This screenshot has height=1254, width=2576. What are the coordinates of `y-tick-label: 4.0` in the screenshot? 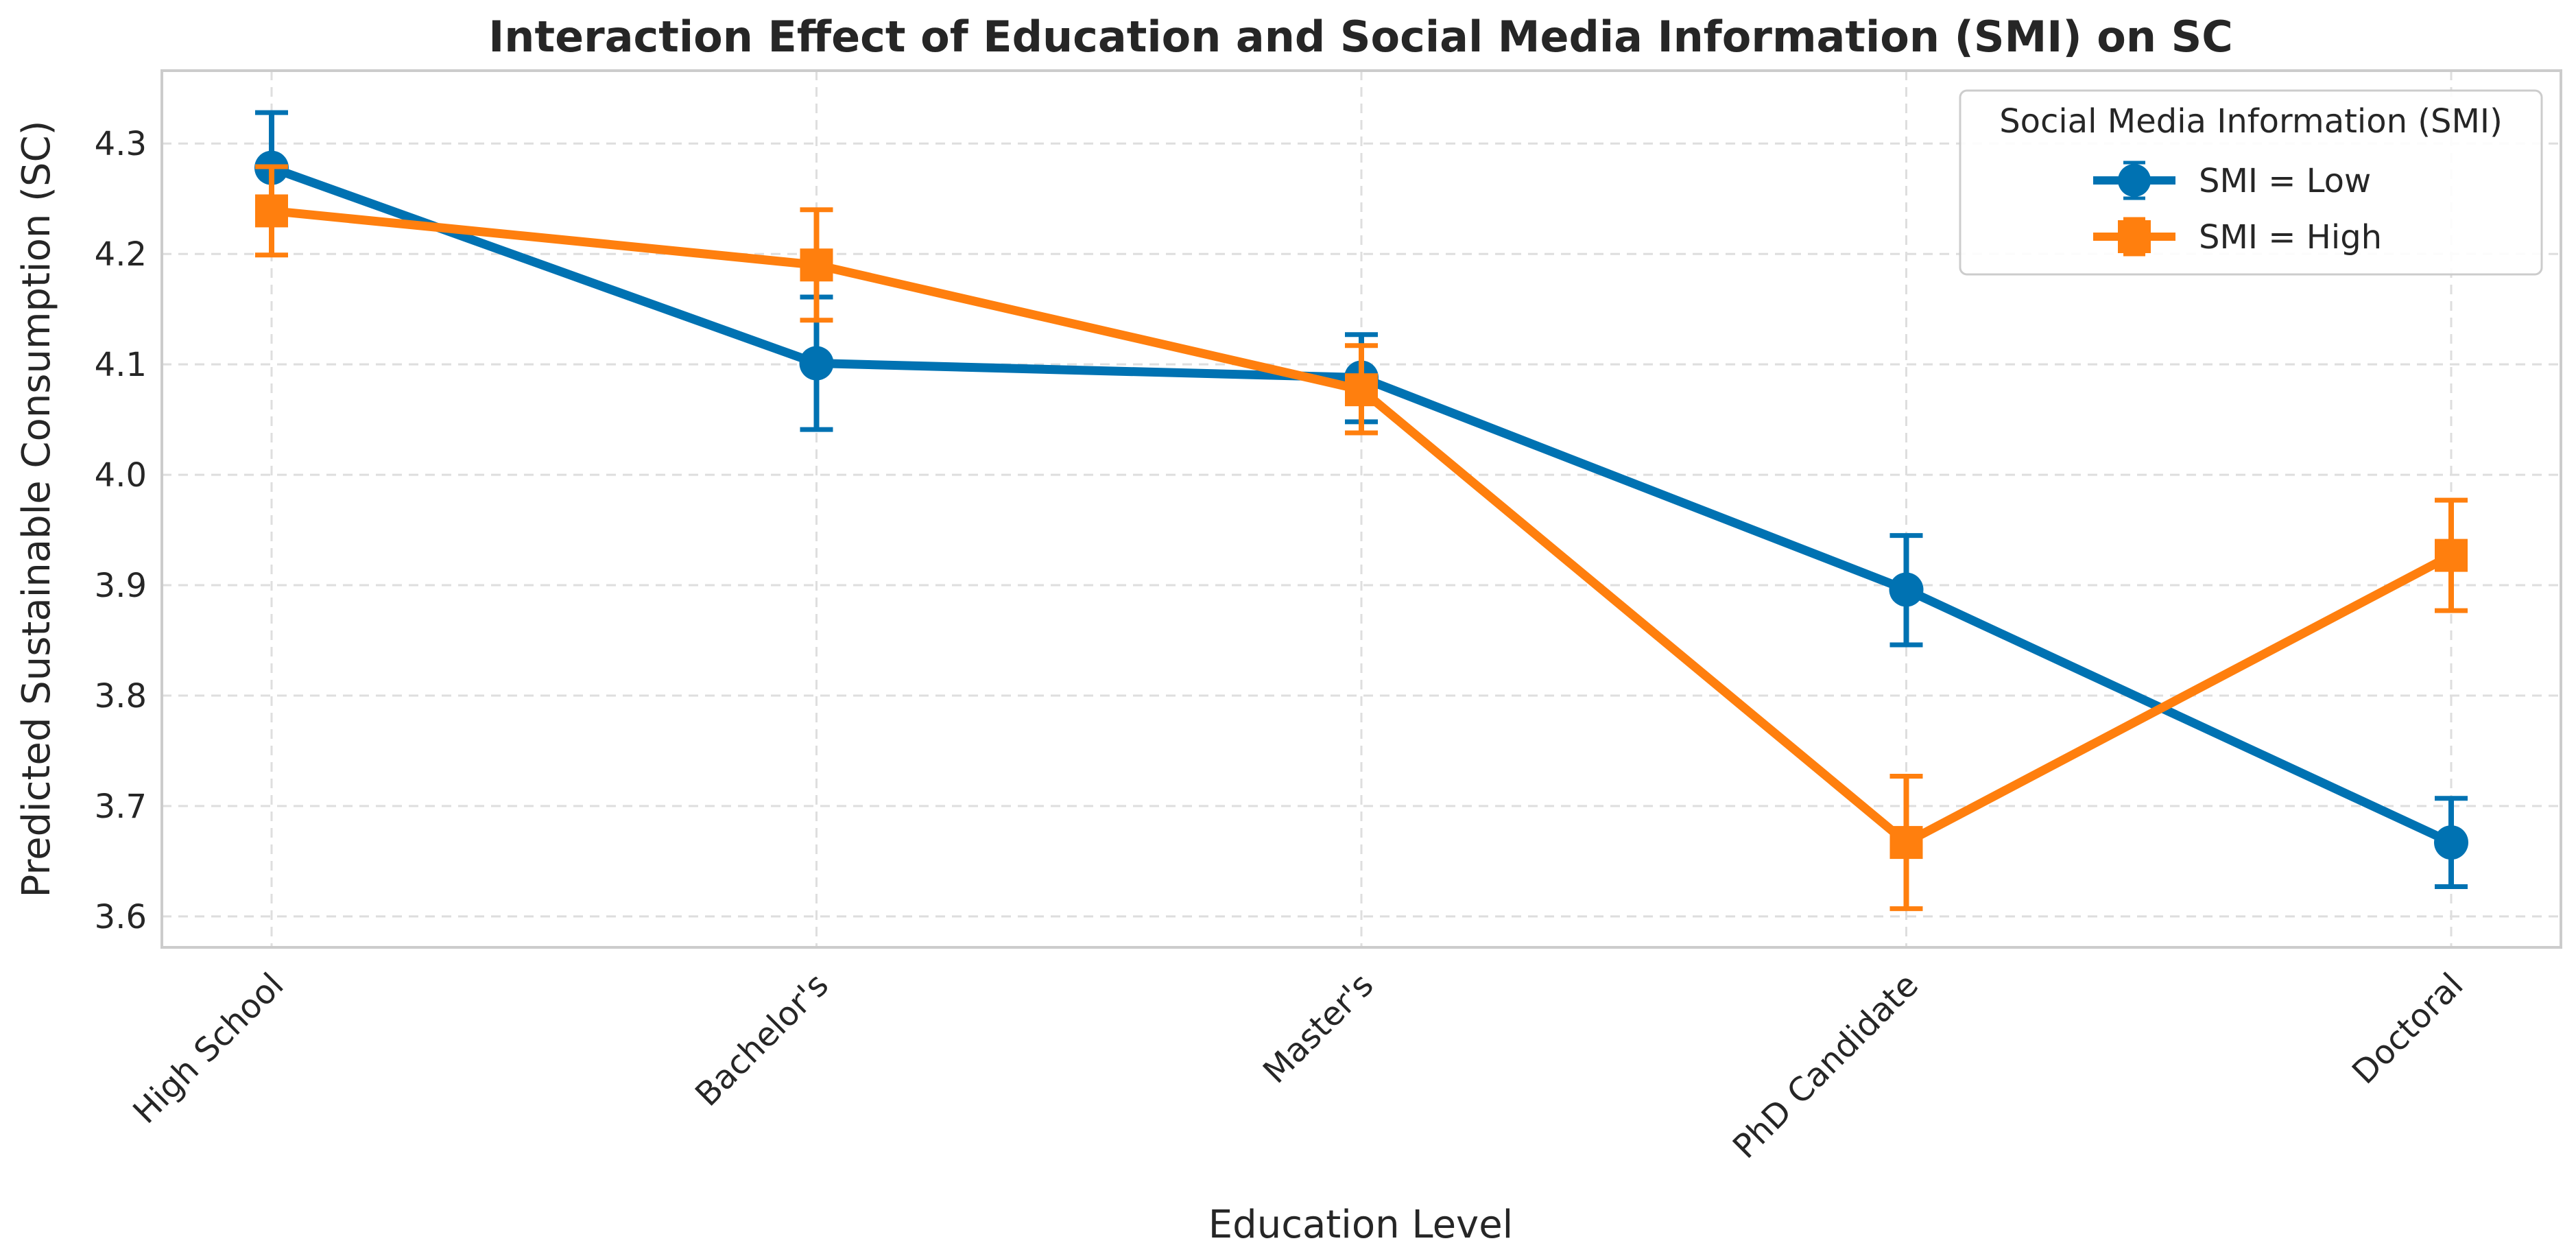 It's located at (121, 475).